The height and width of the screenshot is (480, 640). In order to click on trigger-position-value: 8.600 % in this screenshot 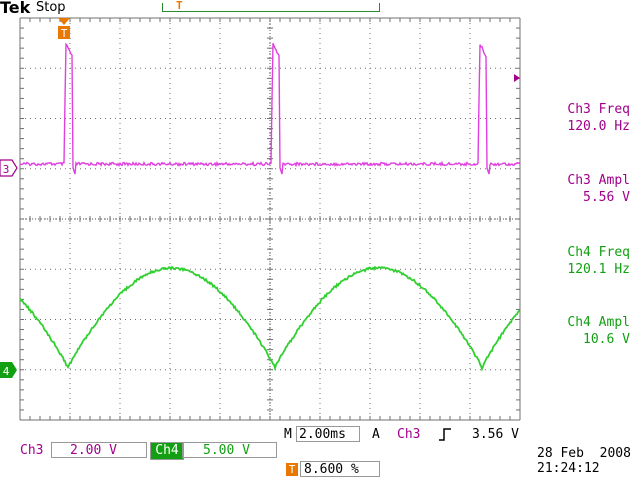, I will do `click(340, 469)`.